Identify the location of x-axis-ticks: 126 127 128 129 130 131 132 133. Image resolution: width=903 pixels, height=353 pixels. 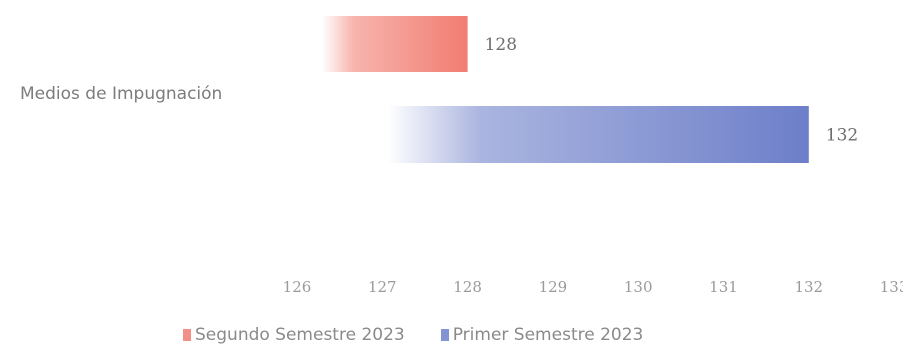
(593, 287).